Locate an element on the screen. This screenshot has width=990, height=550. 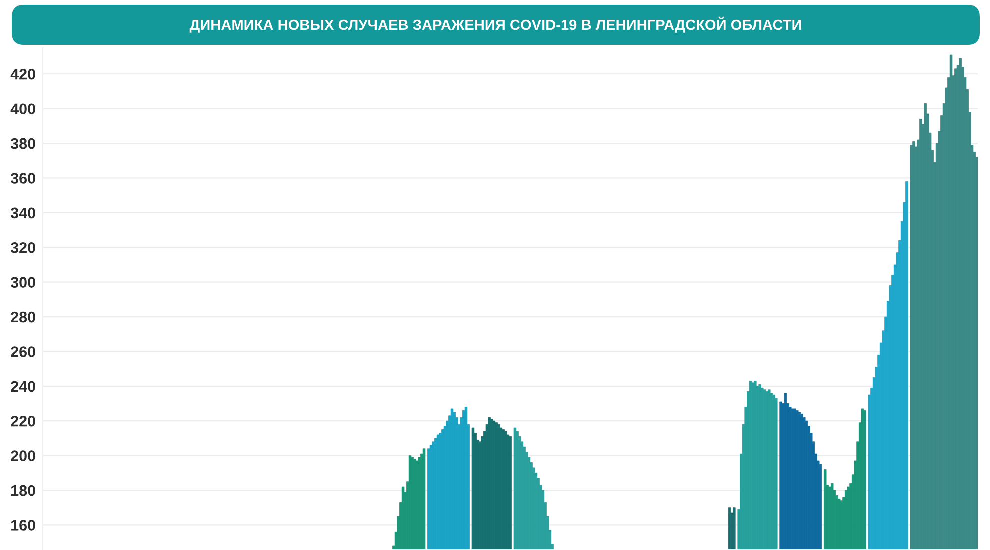
y-tick-label: 200 is located at coordinates (23, 456).